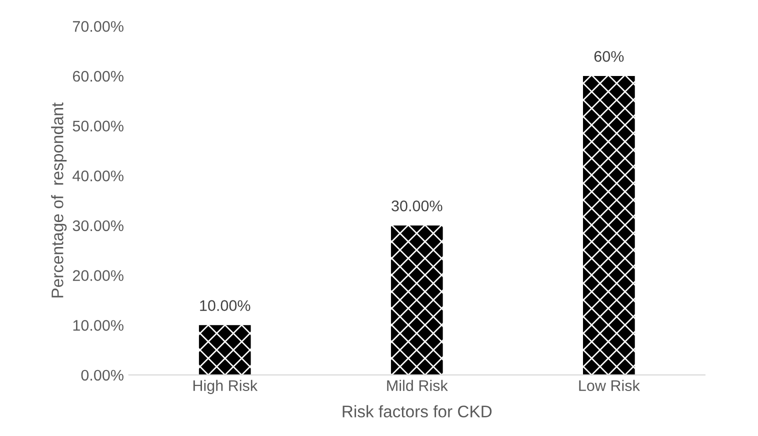 The width and height of the screenshot is (758, 436). I want to click on y-tick-label: 50.00%, so click(98, 126).